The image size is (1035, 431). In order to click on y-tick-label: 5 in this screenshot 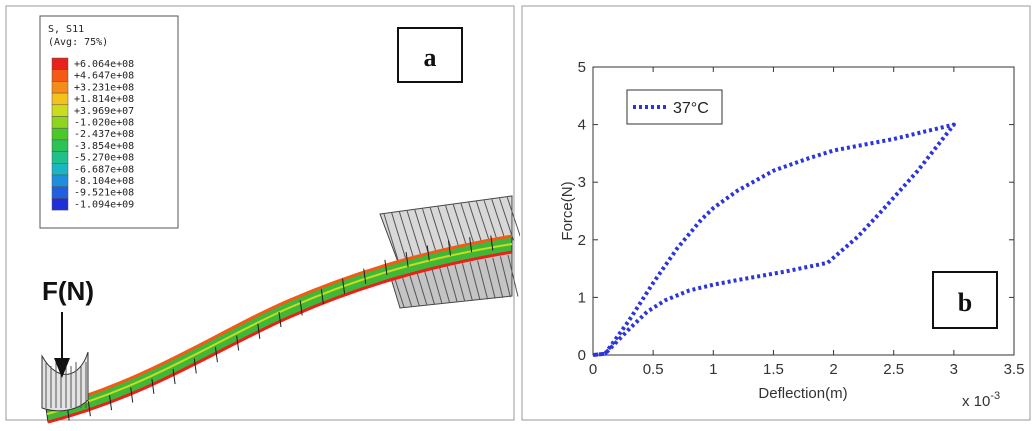, I will do `click(582, 67)`.